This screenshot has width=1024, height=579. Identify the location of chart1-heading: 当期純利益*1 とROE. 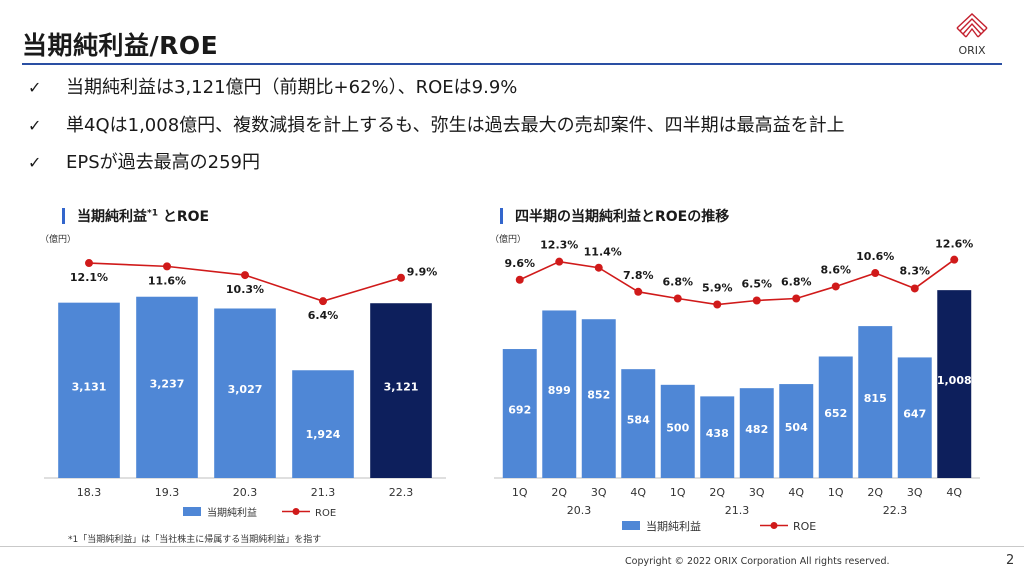
(135, 216).